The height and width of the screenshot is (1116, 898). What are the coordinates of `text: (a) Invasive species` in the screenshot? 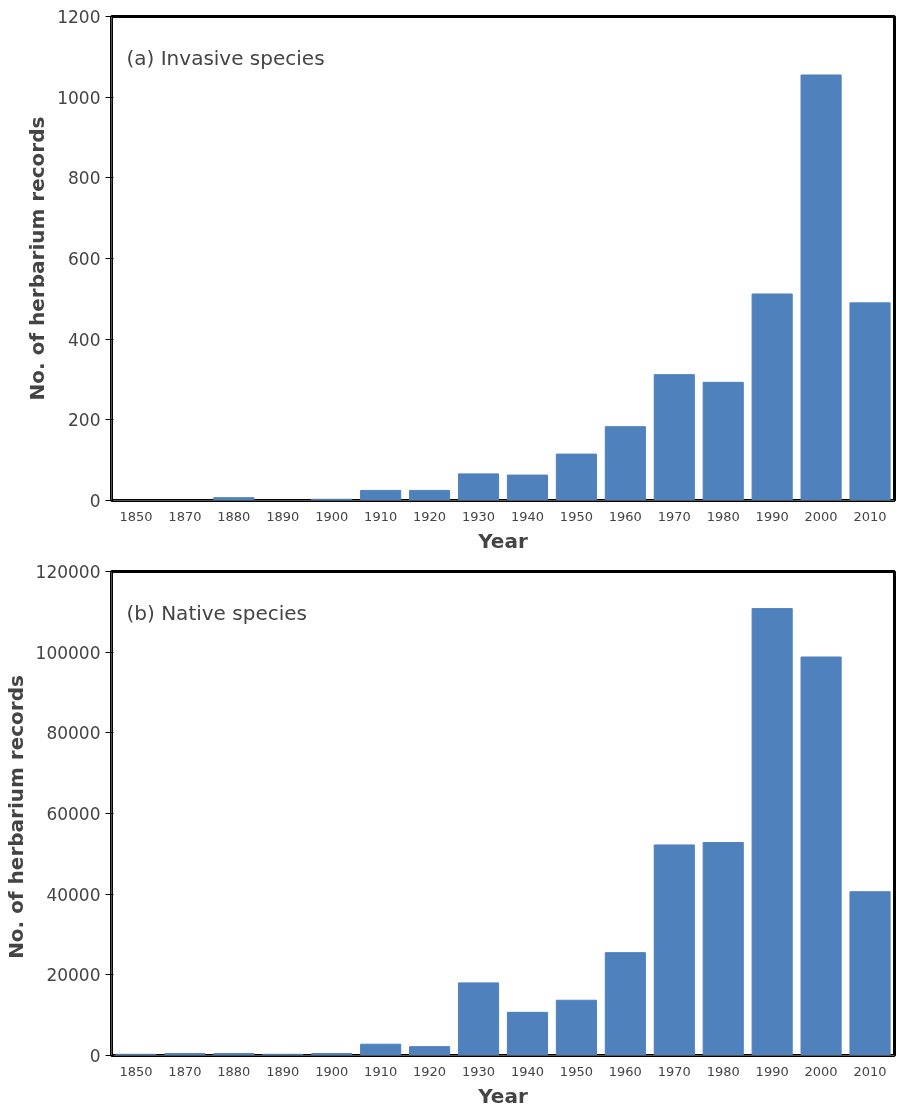 It's located at (225, 57).